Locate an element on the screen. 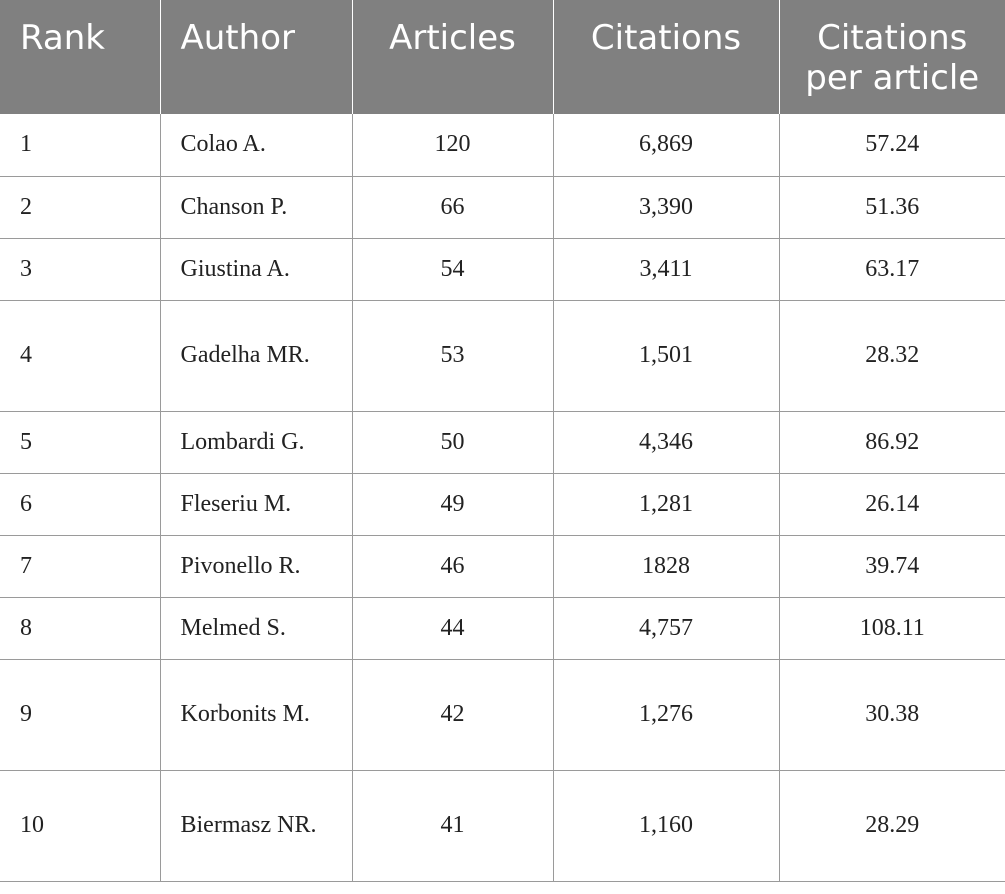 The height and width of the screenshot is (894, 1005). cell-author: Biermasz NR. is located at coordinates (255, 826).